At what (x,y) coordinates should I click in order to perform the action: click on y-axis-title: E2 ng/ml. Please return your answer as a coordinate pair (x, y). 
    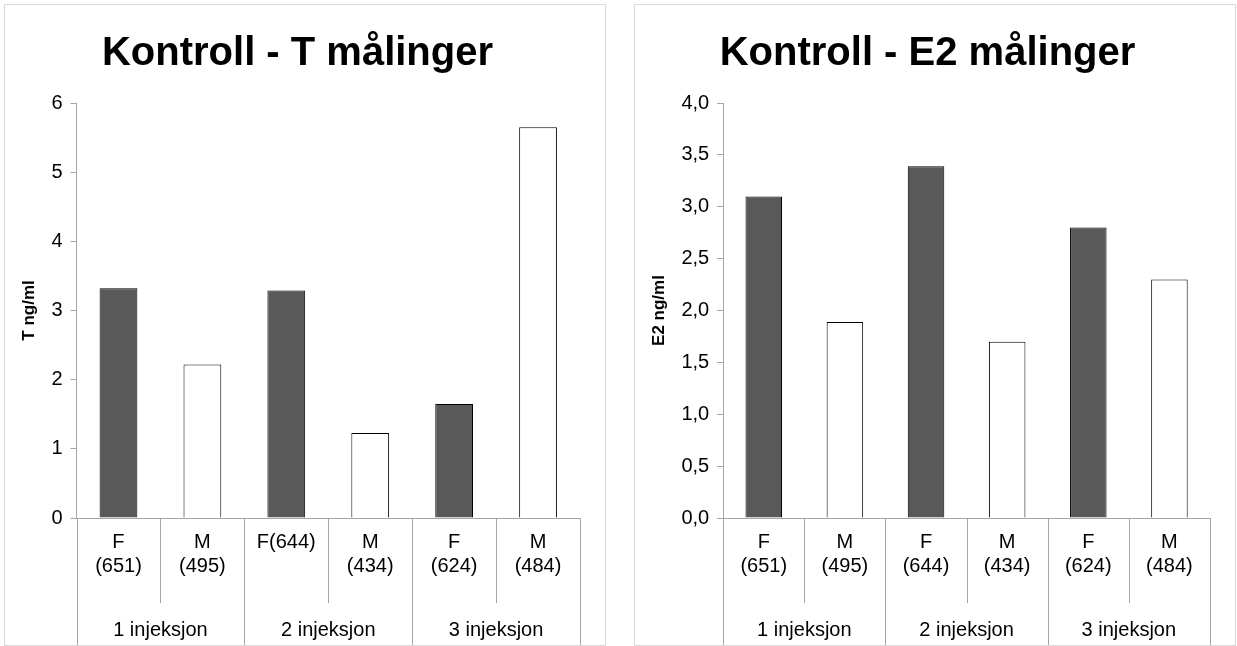
    Looking at the image, I should click on (658, 310).